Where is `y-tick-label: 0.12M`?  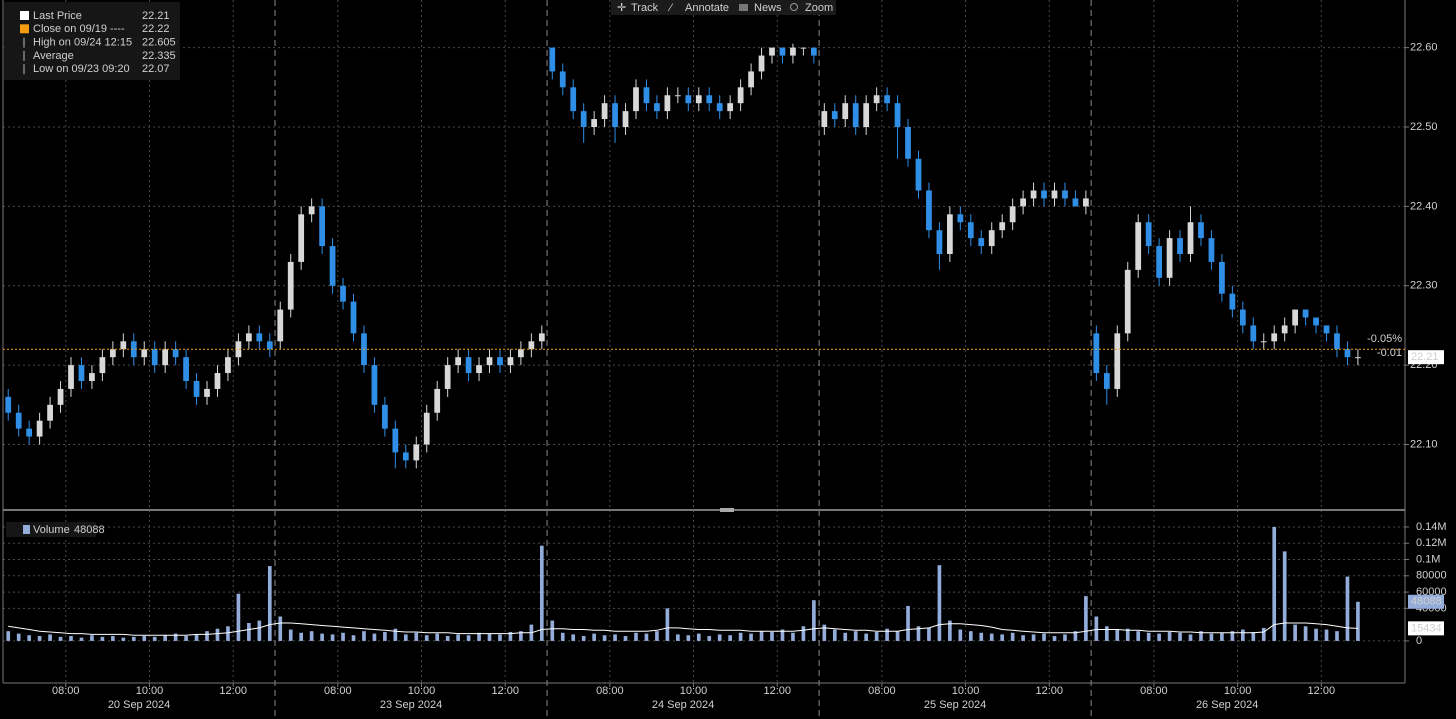
y-tick-label: 0.12M is located at coordinates (1431, 543).